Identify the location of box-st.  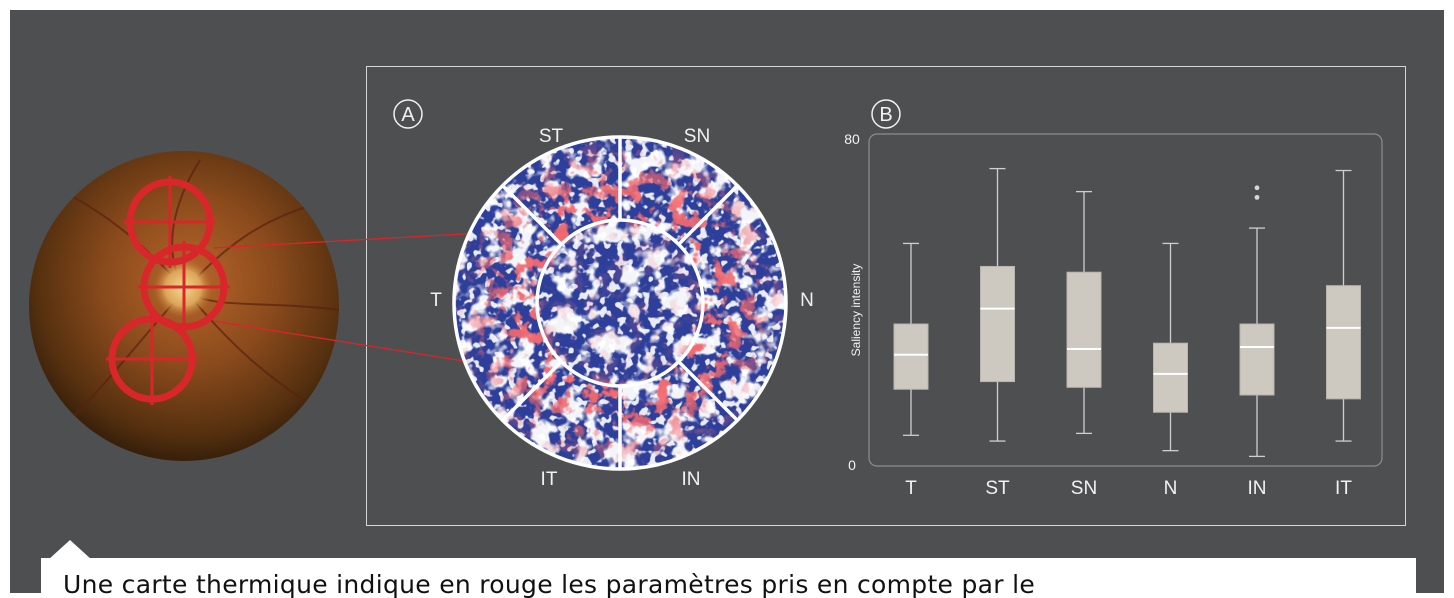
(997, 324).